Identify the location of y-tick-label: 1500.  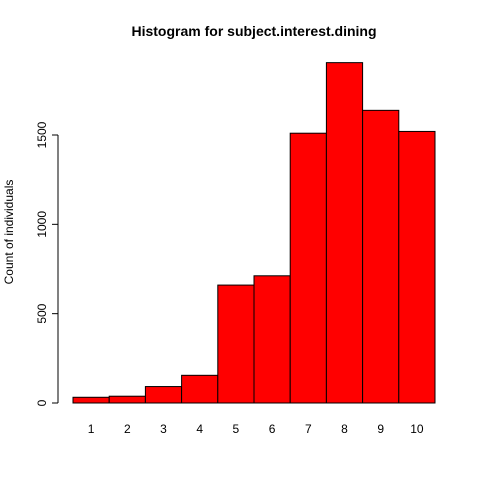
(42, 134).